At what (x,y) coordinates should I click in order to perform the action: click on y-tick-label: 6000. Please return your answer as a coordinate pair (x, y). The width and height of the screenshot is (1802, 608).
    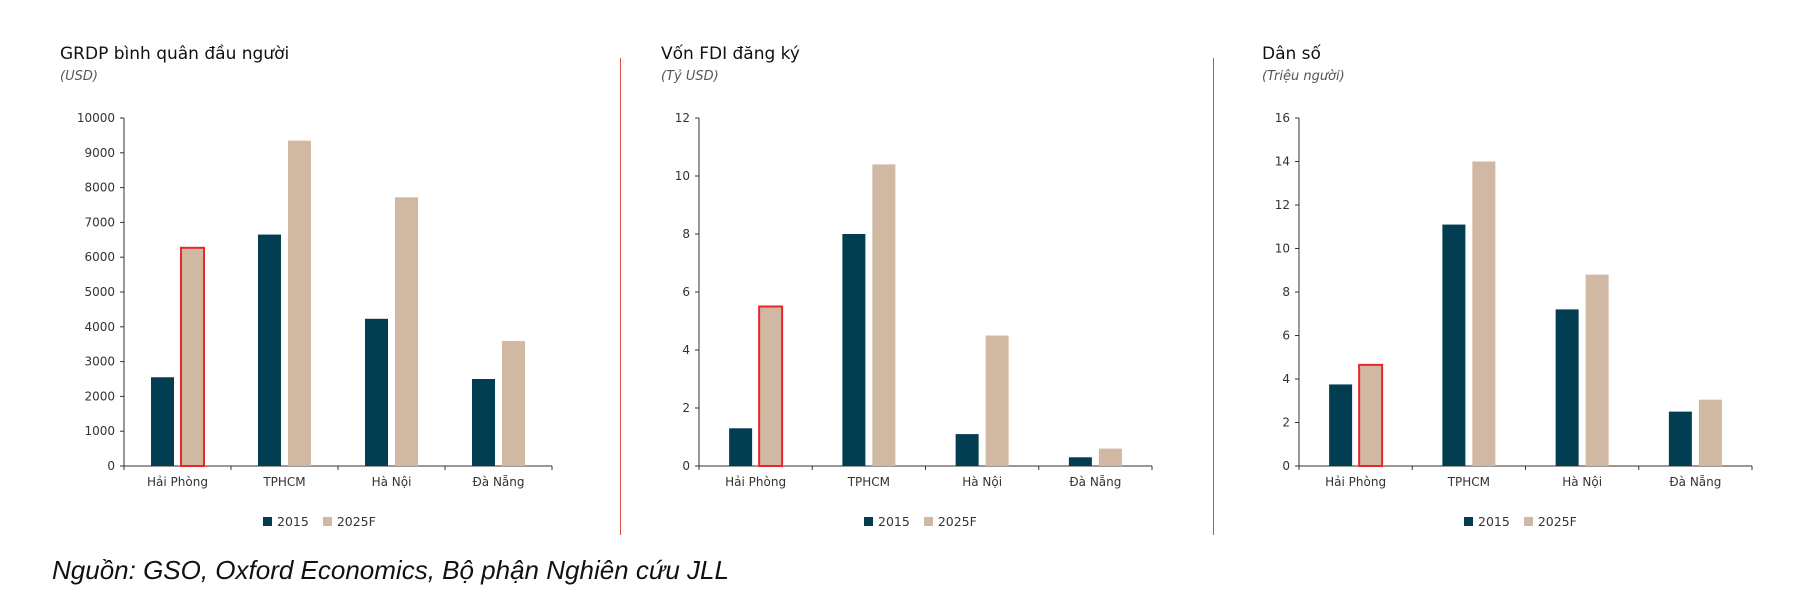
    Looking at the image, I should click on (99, 257).